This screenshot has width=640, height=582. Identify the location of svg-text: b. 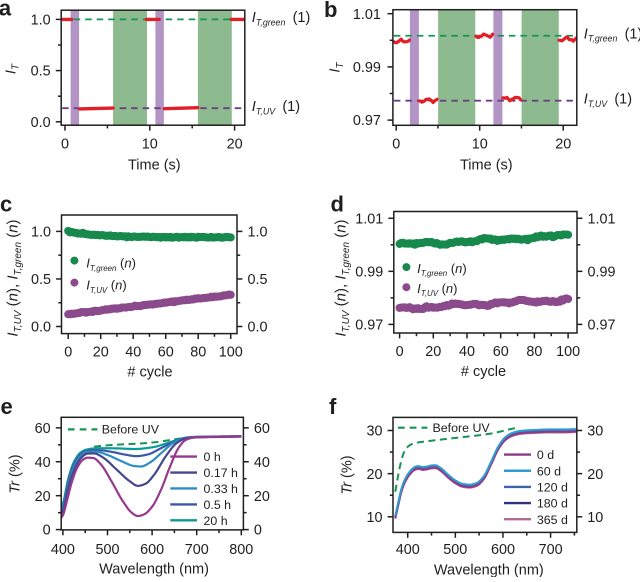
(330, 11).